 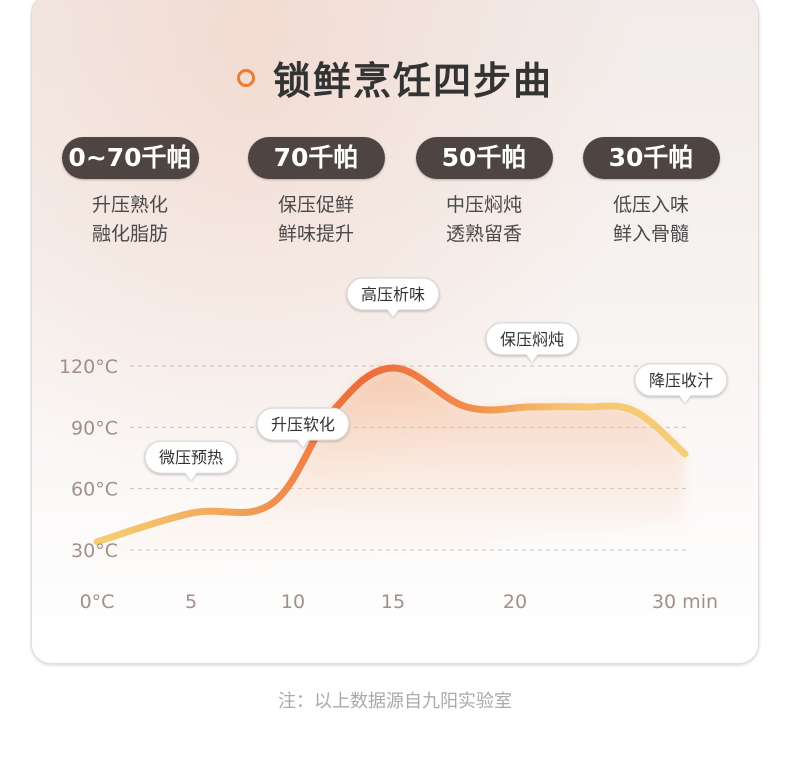 I want to click on annotation-label: 保压焖炖, so click(x=532, y=339).